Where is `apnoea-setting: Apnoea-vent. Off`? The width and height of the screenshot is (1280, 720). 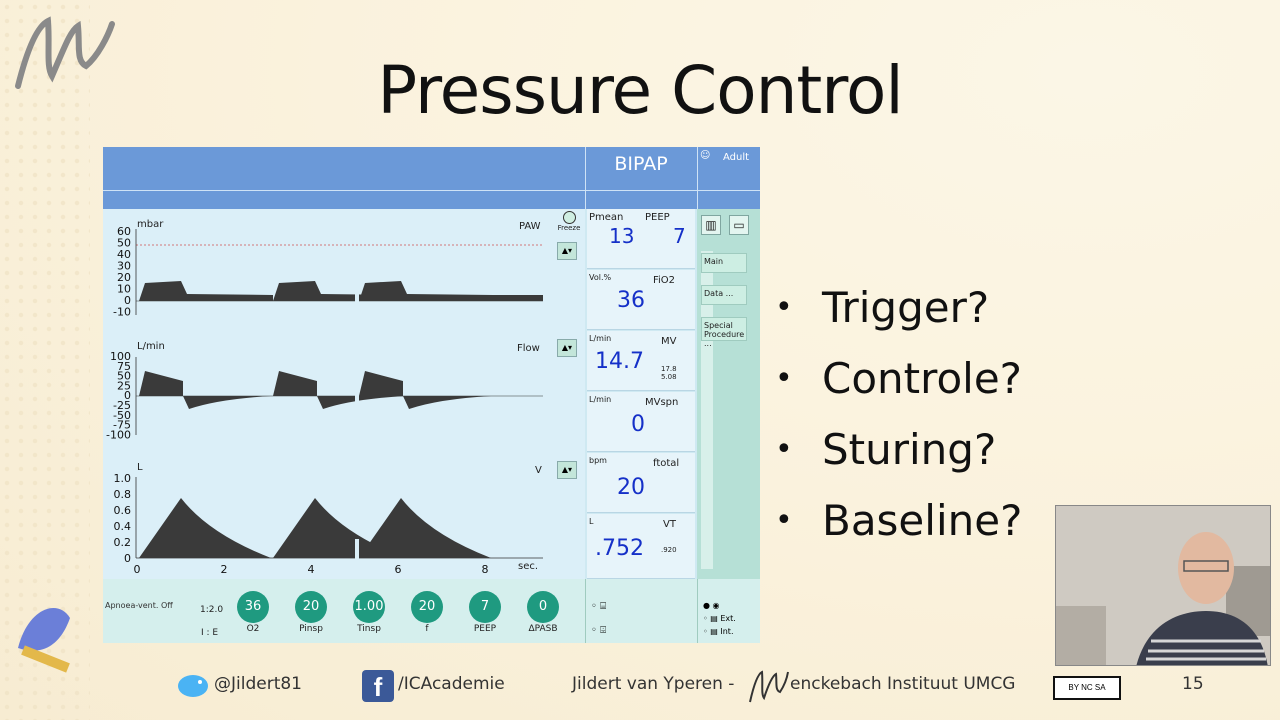
apnoea-setting: Apnoea-vent. Off is located at coordinates (139, 605).